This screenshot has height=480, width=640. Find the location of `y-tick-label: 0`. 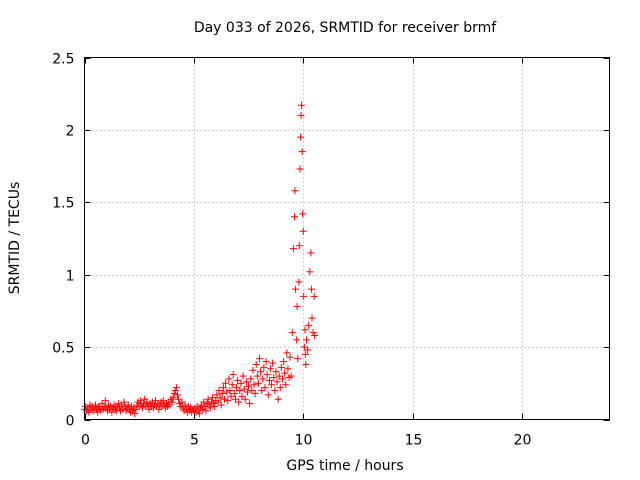

y-tick-label: 0 is located at coordinates (70, 422).